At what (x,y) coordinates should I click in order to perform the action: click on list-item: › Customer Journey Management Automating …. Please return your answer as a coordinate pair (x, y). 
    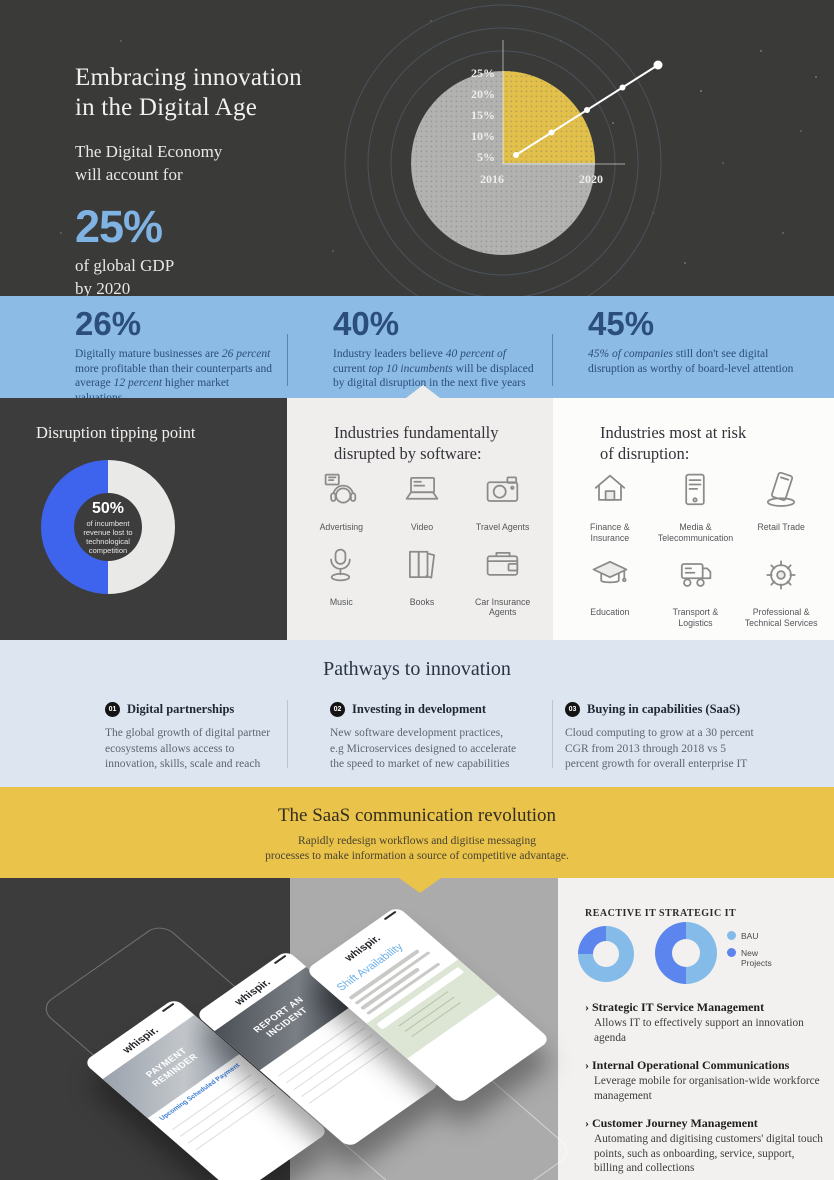
    Looking at the image, I should click on (704, 1145).